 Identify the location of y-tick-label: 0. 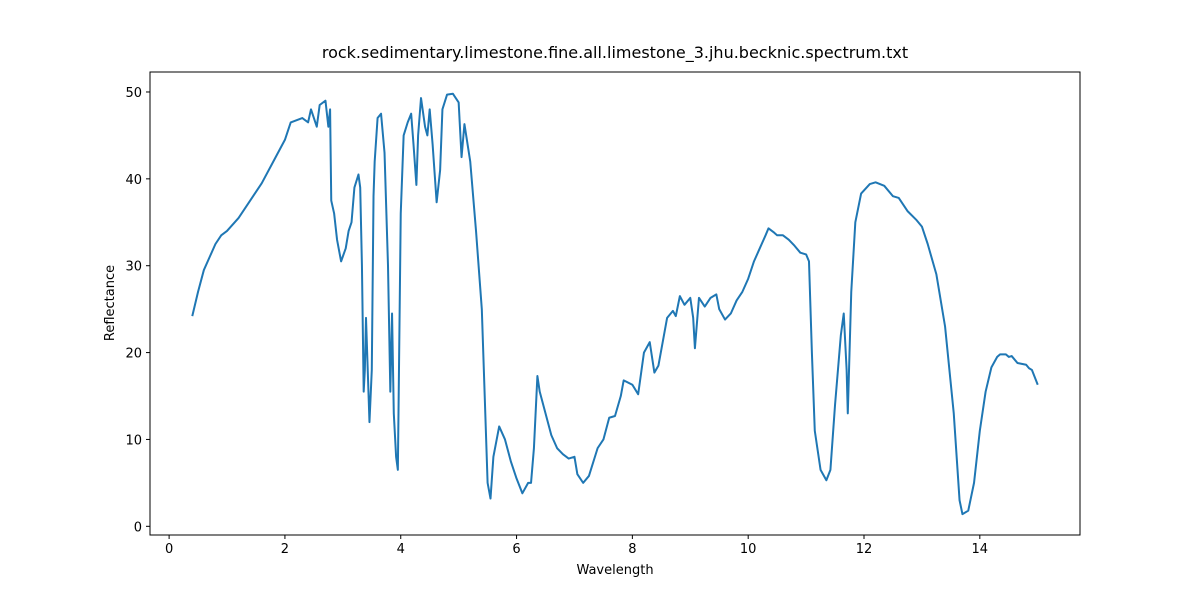
(138, 527).